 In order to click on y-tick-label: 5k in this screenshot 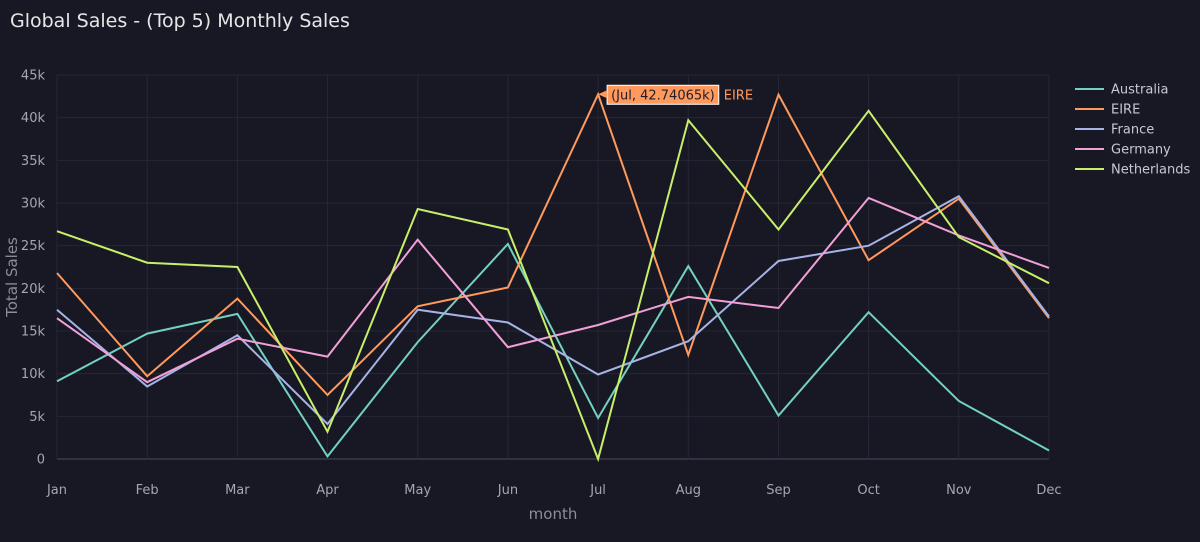, I will do `click(37, 417)`.